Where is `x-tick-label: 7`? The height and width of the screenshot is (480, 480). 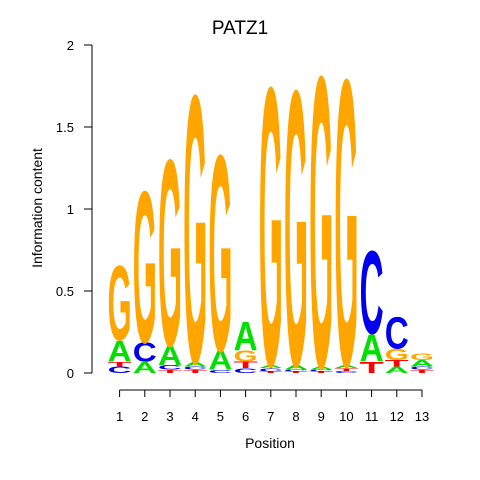 x-tick-label: 7 is located at coordinates (270, 416).